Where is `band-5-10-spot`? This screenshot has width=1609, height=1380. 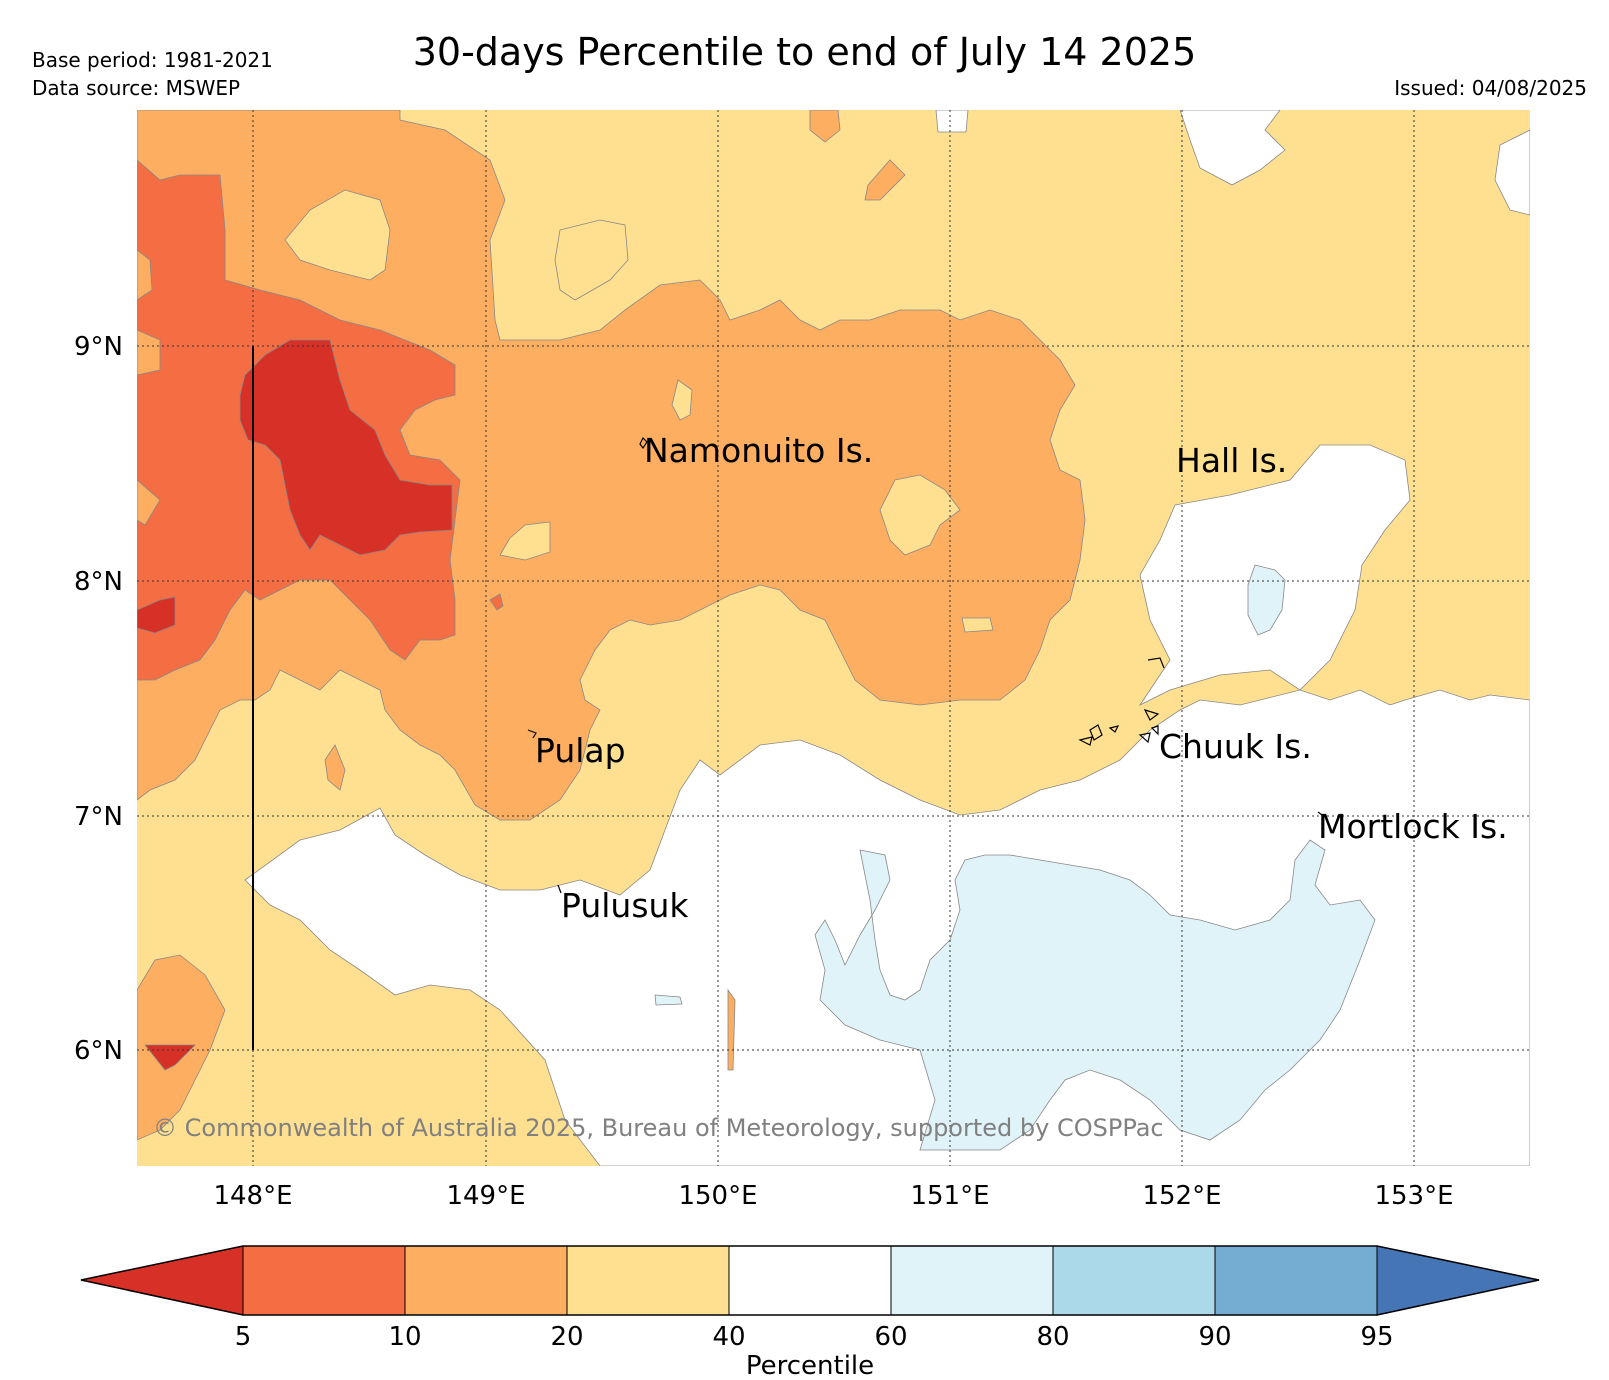 band-5-10-spot is located at coordinates (496, 602).